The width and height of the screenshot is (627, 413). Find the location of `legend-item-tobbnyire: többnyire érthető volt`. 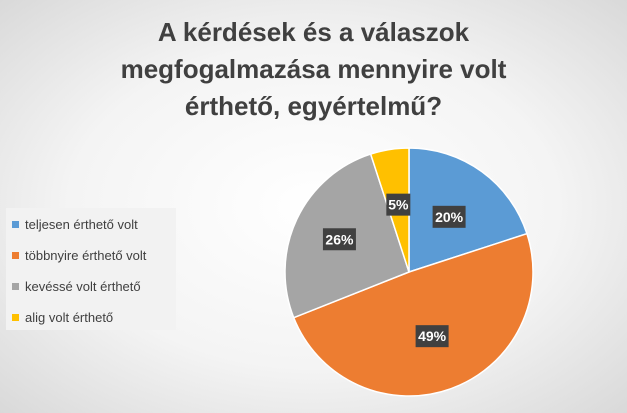

legend-item-tobbnyire: többnyire érthető volt is located at coordinates (79, 255).